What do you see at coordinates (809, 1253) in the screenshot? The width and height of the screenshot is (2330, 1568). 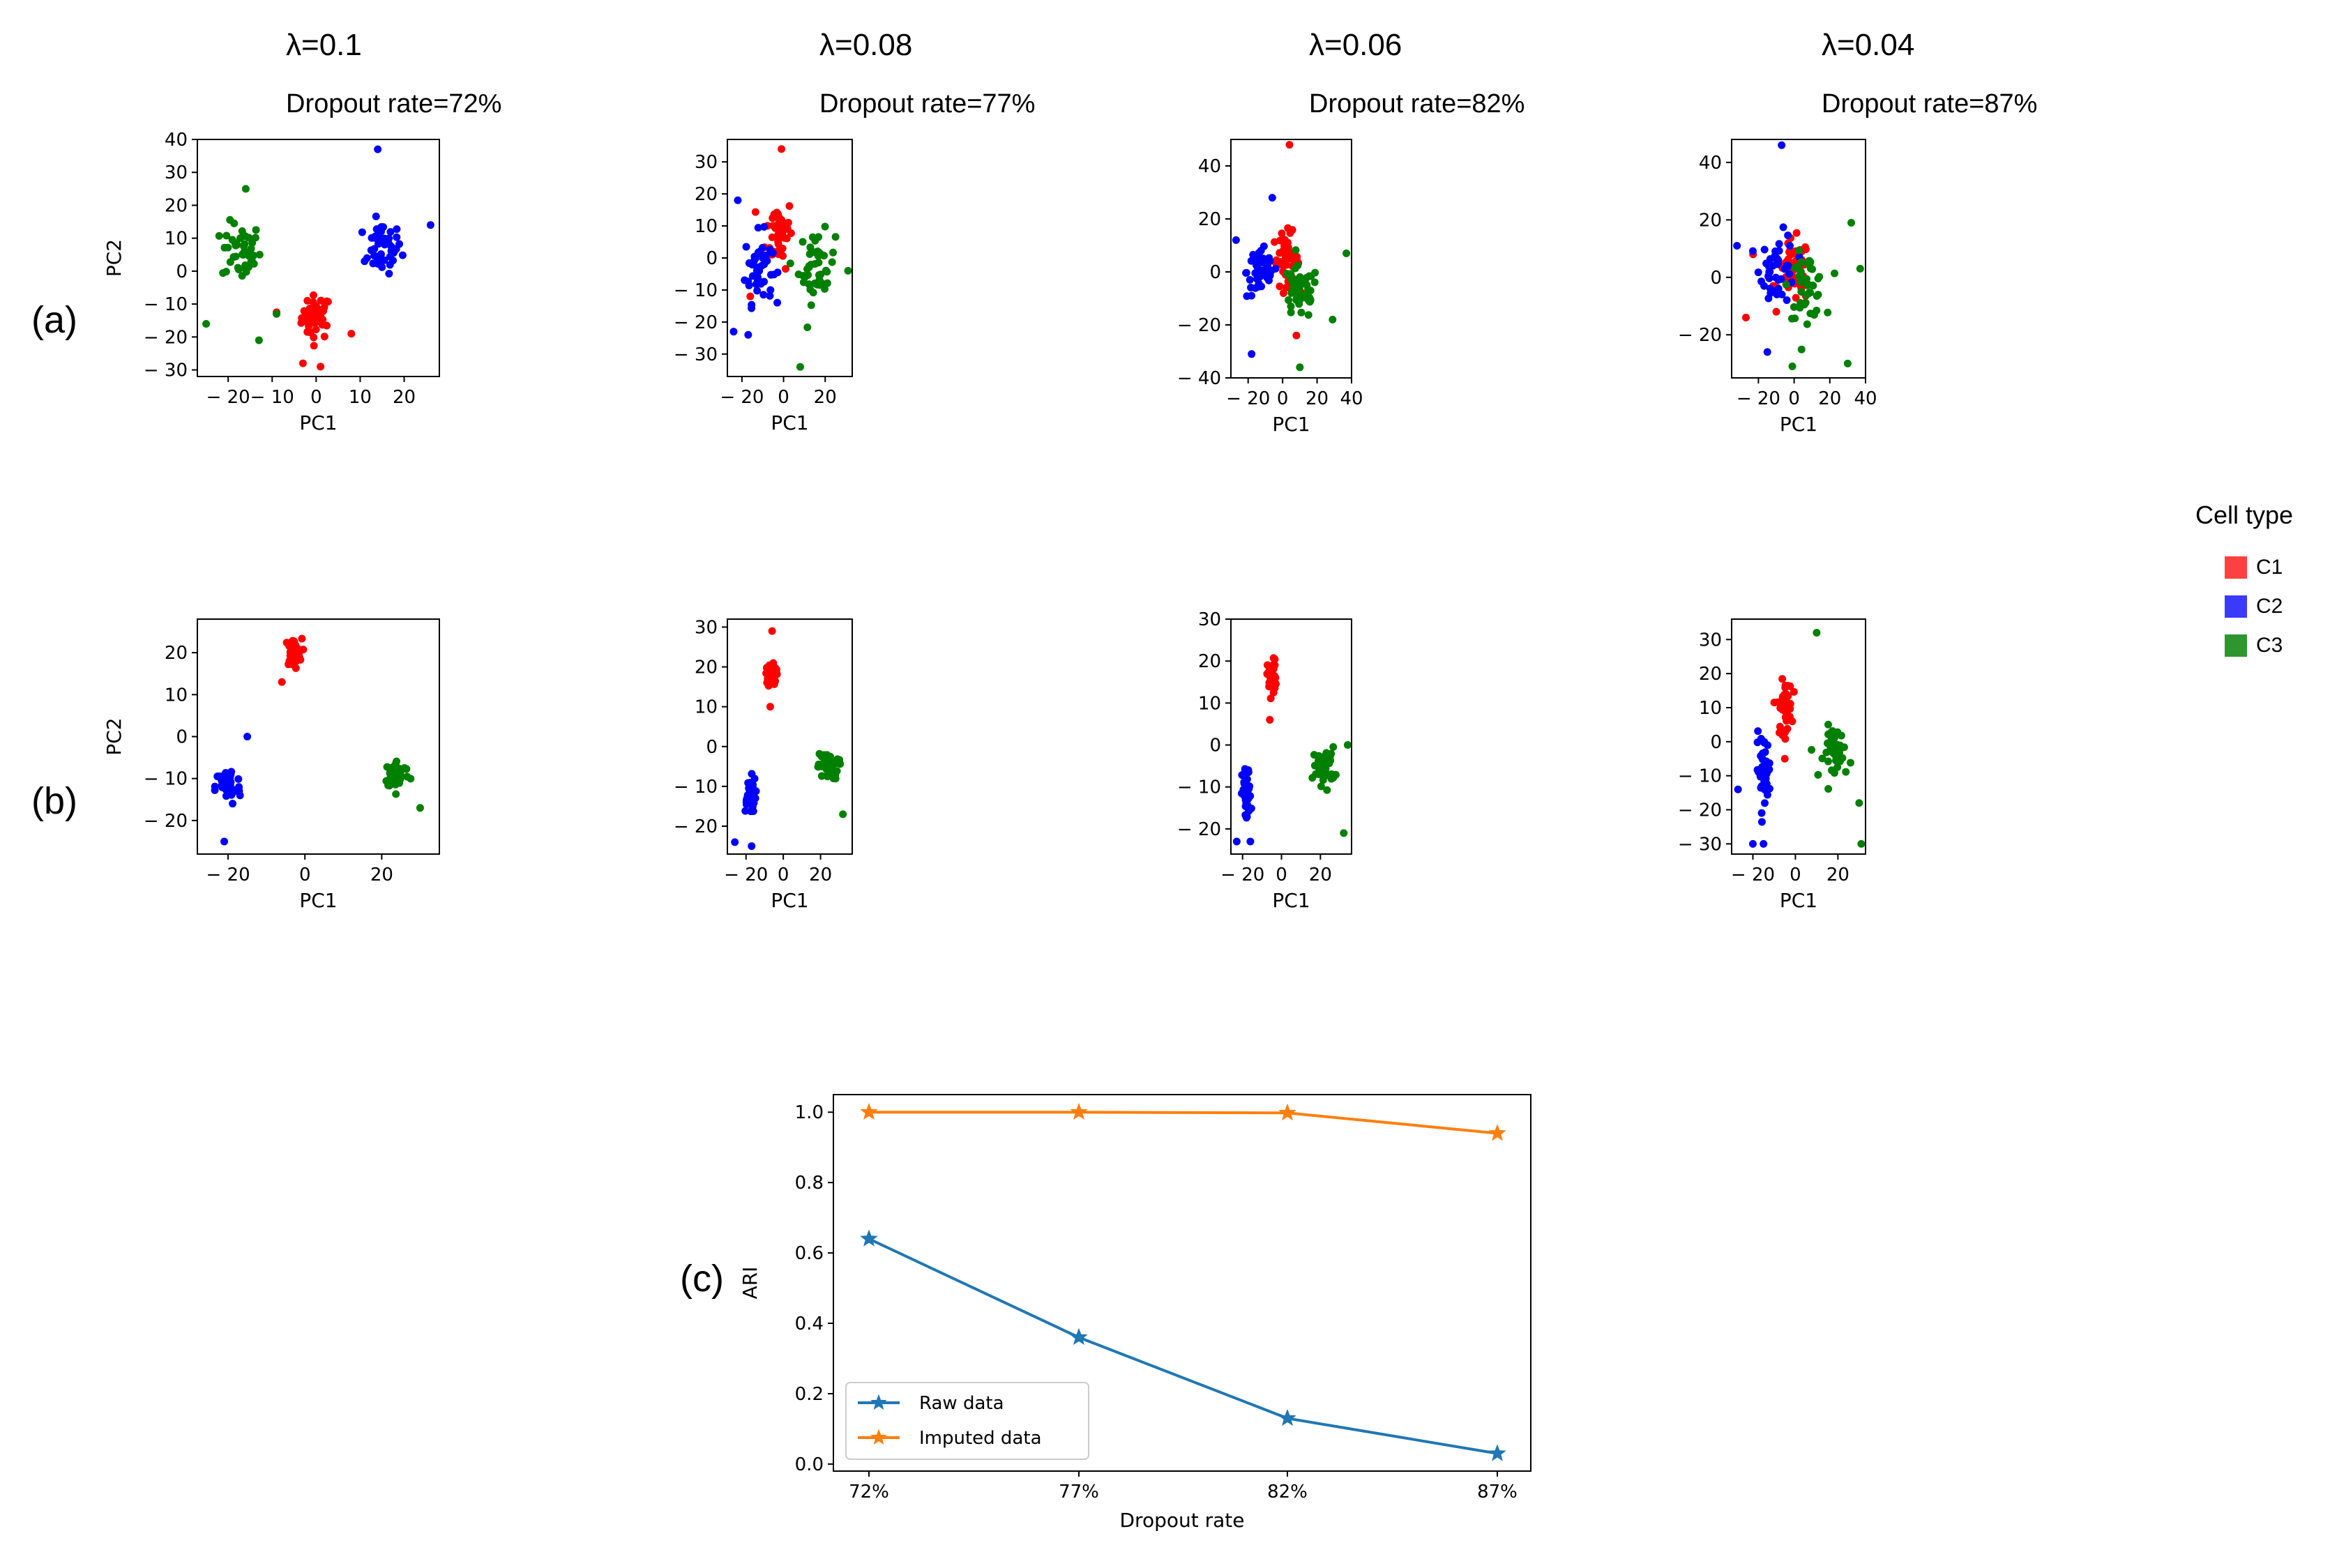 I see `y-tick-label: 0.6` at bounding box center [809, 1253].